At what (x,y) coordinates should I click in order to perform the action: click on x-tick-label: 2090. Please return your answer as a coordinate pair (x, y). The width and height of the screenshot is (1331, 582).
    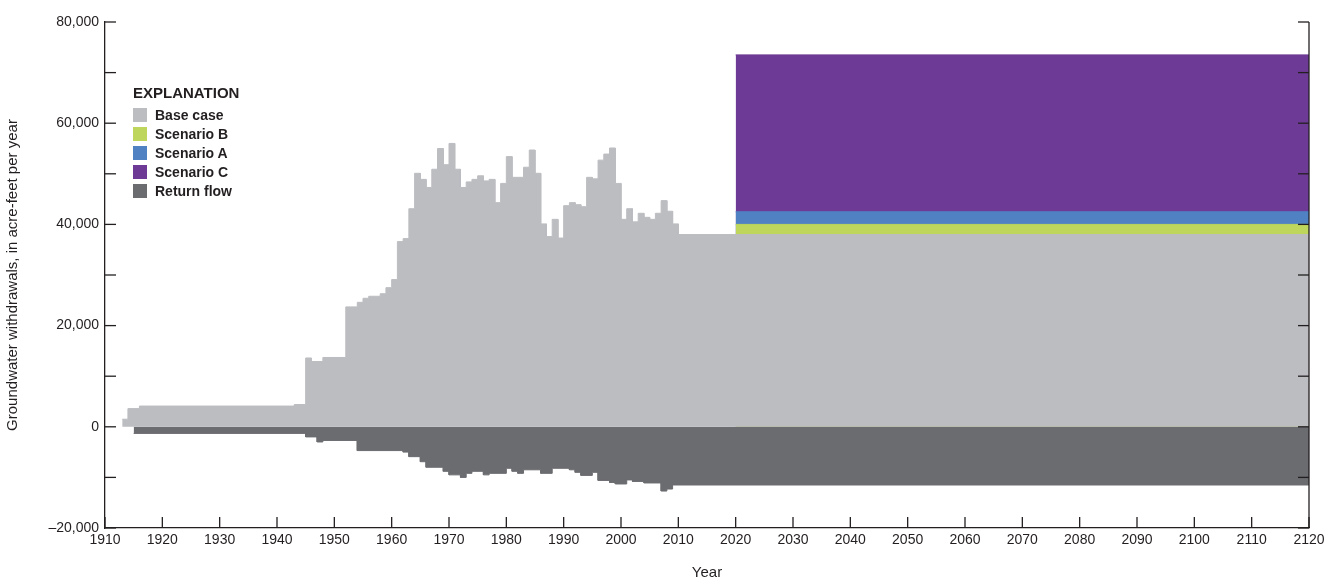
    Looking at the image, I should click on (1137, 539).